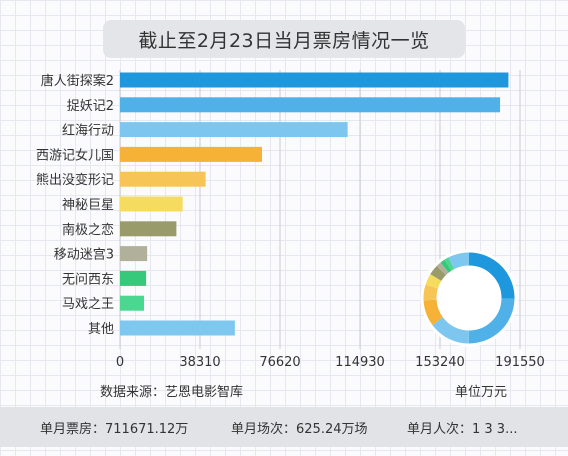  I want to click on unit-note: 单位万元, so click(481, 392).